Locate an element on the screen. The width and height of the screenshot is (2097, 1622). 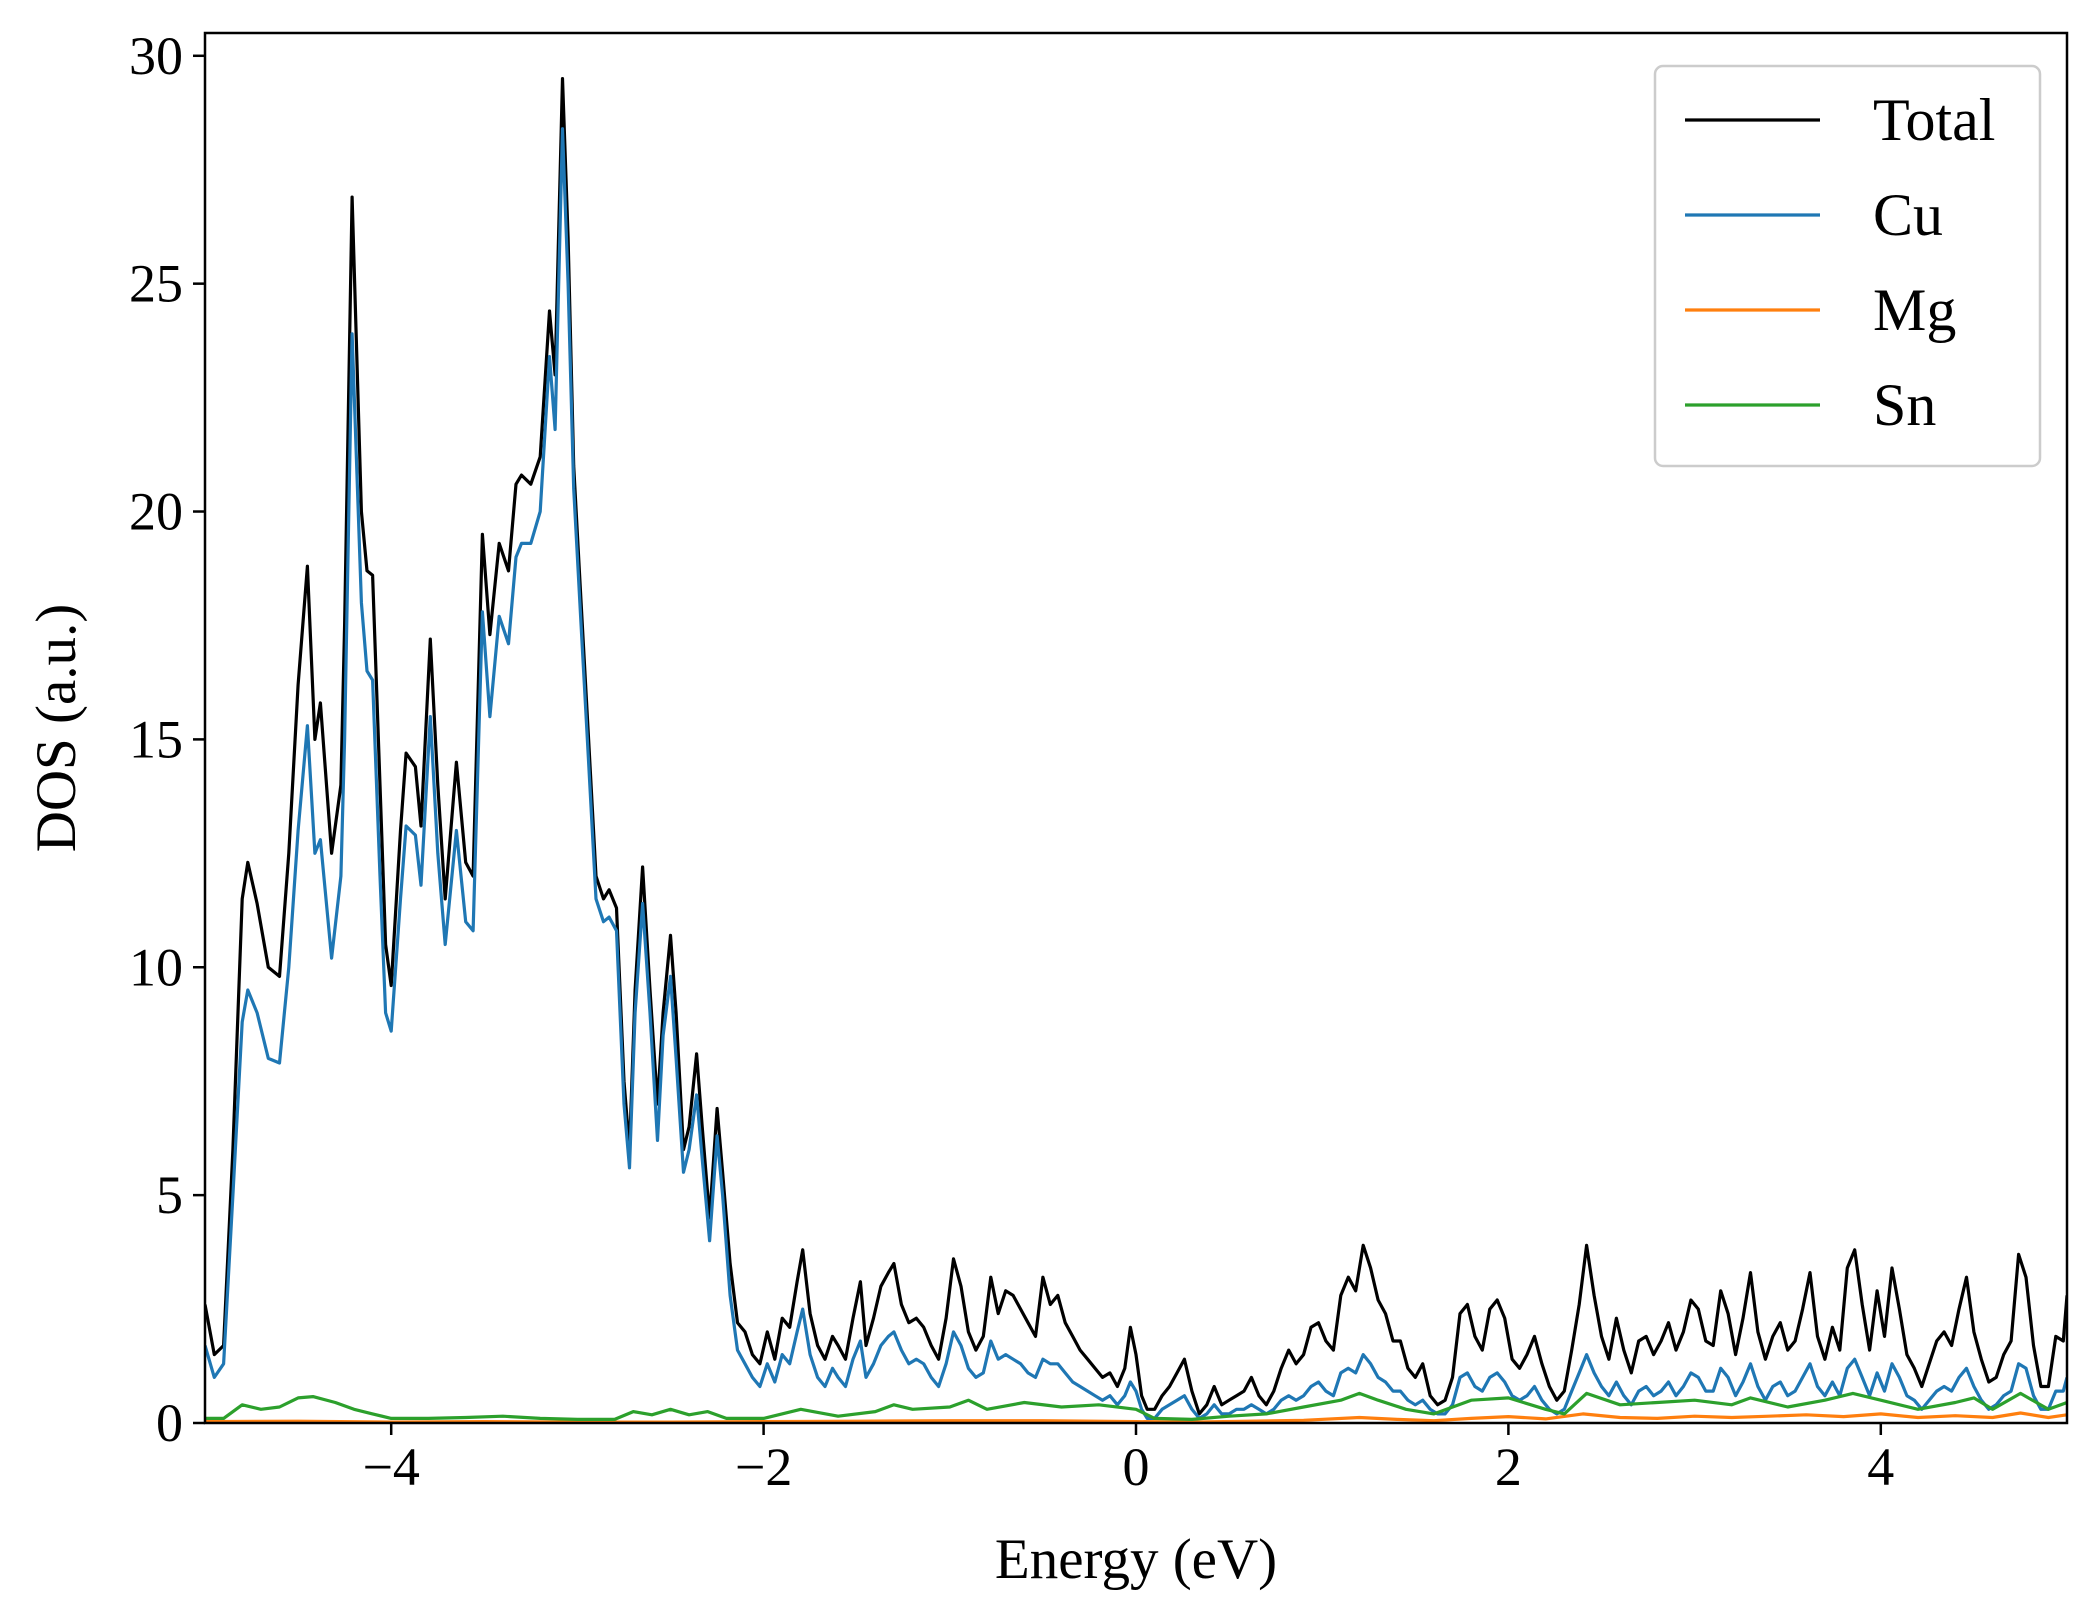
y-tick-label: 10 is located at coordinates (156, 967).